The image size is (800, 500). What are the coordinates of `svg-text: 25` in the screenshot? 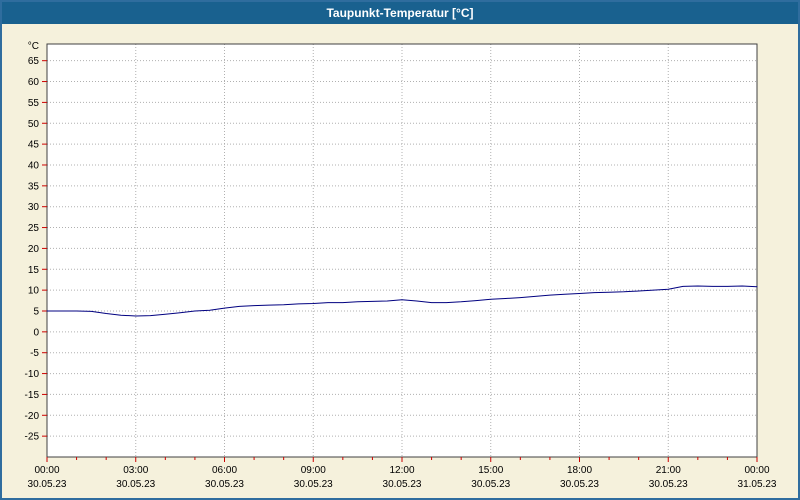 It's located at (34, 228).